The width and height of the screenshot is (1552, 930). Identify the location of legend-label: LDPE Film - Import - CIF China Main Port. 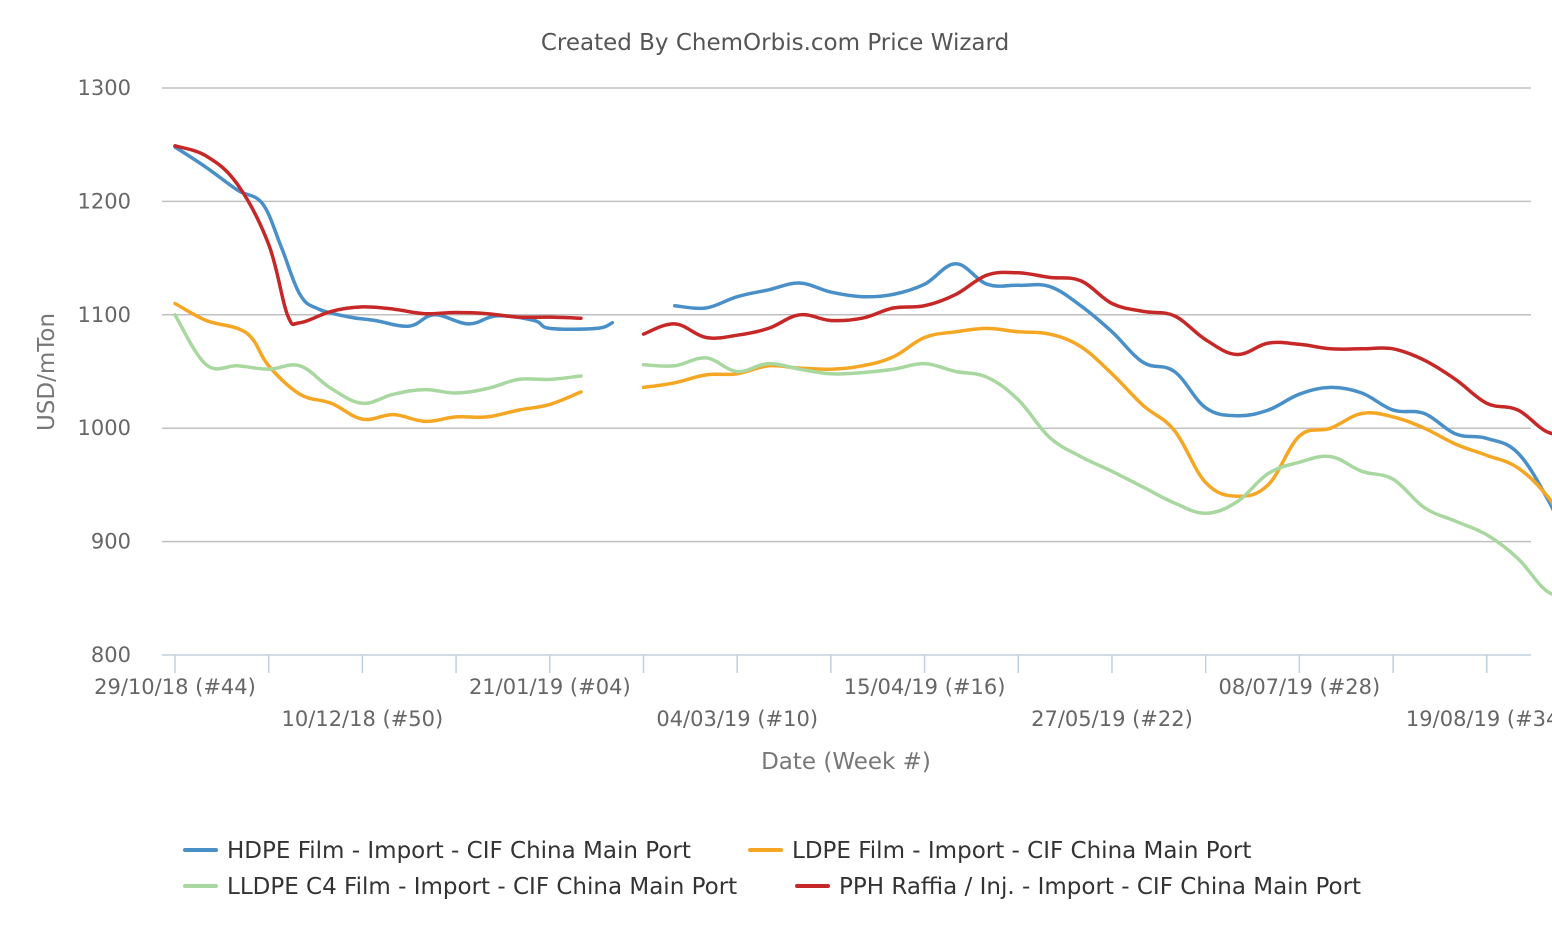
(1021, 851).